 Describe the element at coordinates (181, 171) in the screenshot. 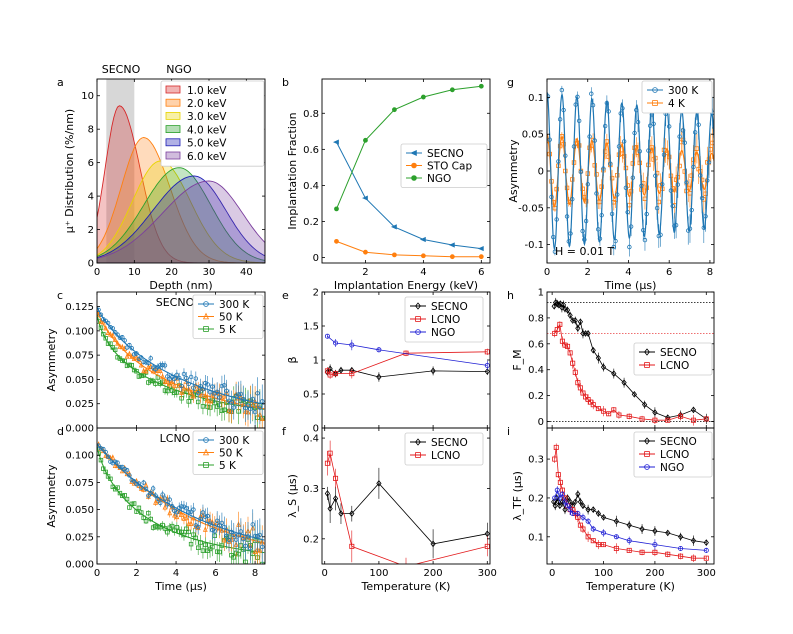

I see `plot-area-a` at that location.